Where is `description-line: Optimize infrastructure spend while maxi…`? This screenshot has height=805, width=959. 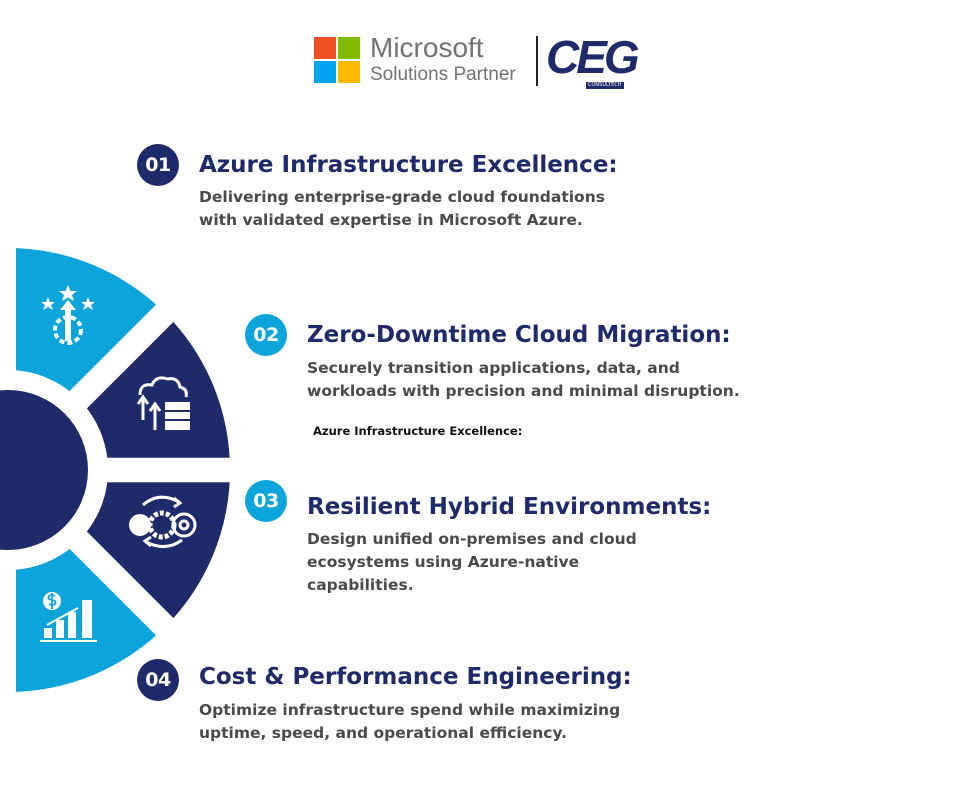
description-line: Optimize infrastructure spend while maxi… is located at coordinates (410, 710).